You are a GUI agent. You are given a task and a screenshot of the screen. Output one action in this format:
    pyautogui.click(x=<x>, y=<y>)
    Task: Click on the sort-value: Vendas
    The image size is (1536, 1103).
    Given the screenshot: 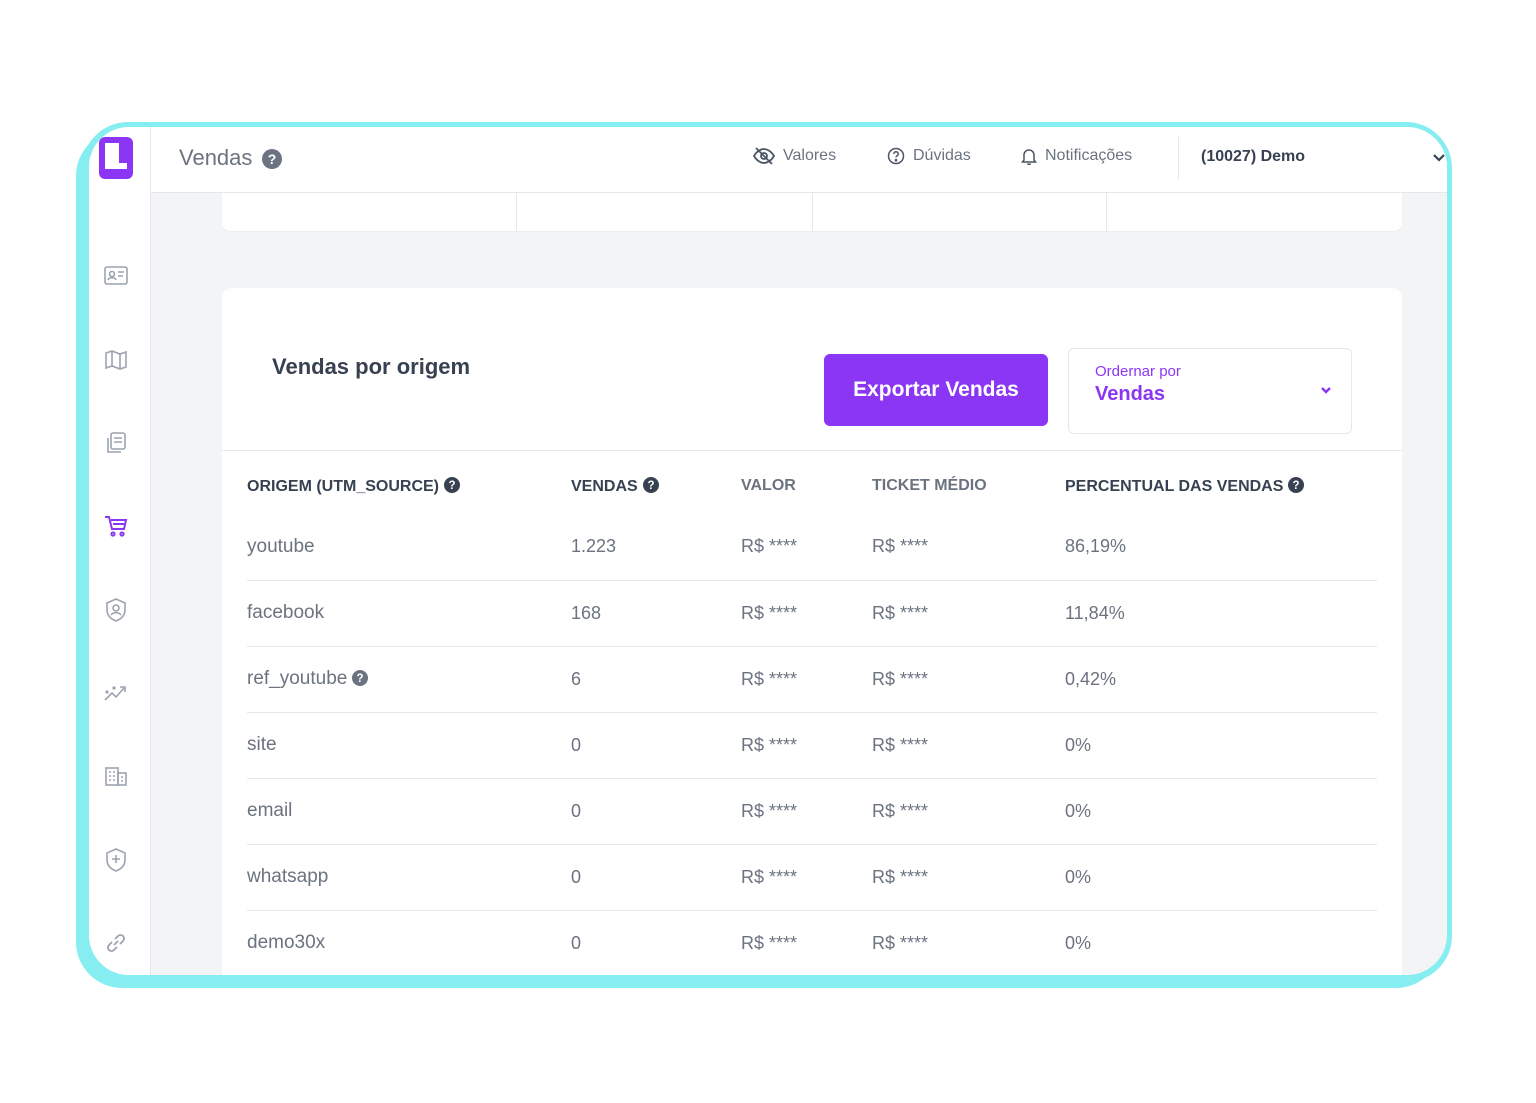 What is the action you would take?
    pyautogui.click(x=1130, y=394)
    